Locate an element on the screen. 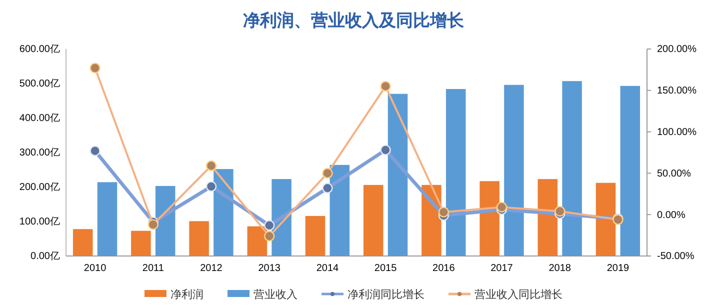 The width and height of the screenshot is (707, 308). x-tick-label: 2017 is located at coordinates (502, 268).